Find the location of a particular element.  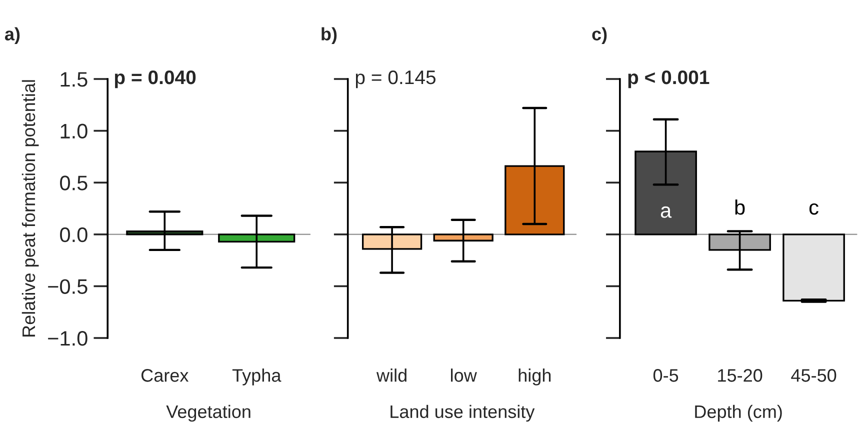

x-axis-title: Vegetation is located at coordinates (208, 413).